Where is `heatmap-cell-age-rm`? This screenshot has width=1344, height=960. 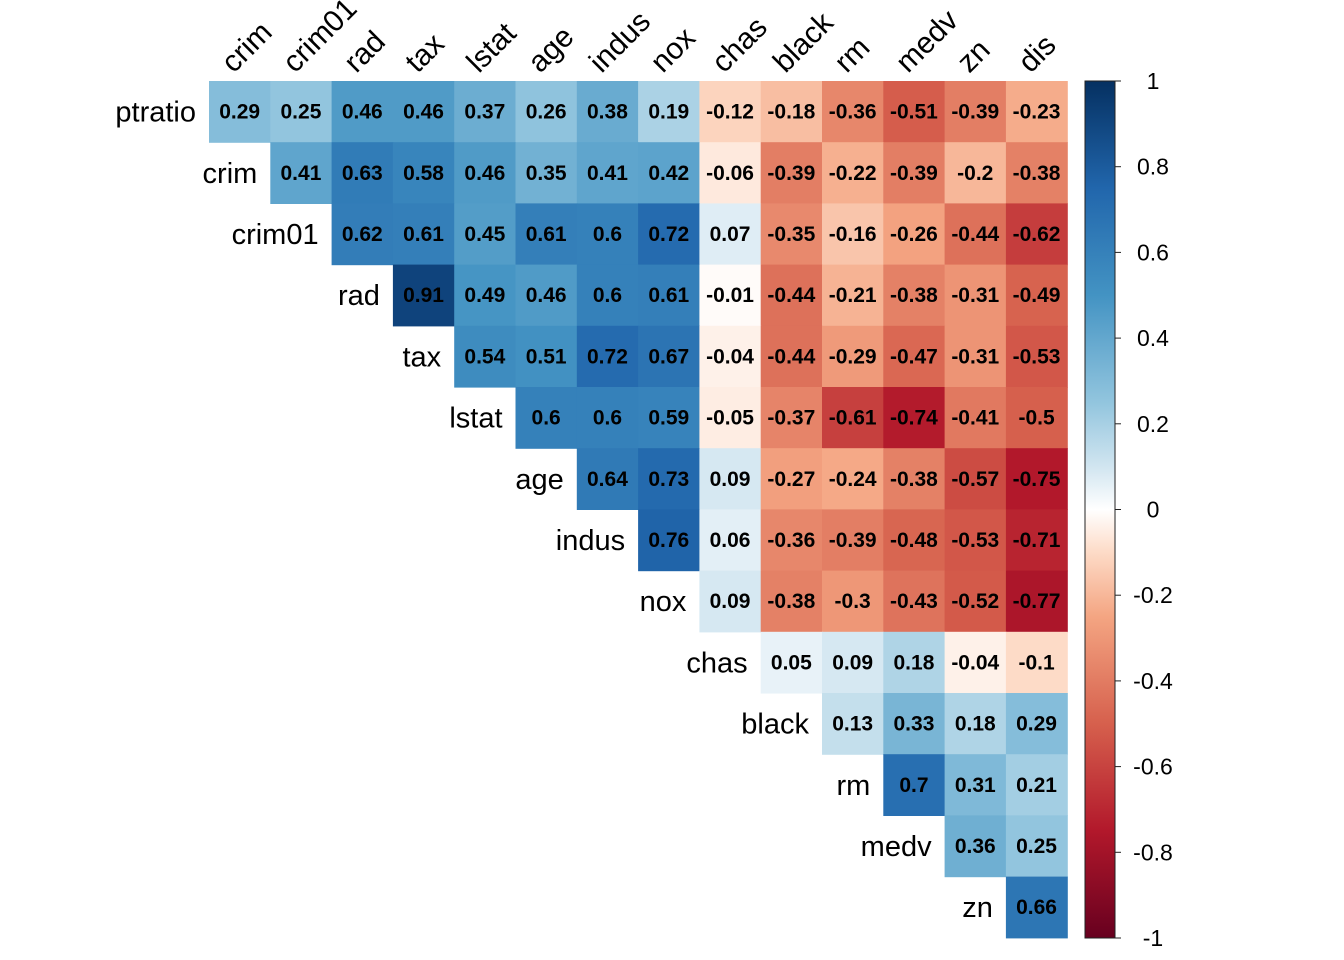 heatmap-cell-age-rm is located at coordinates (853, 479).